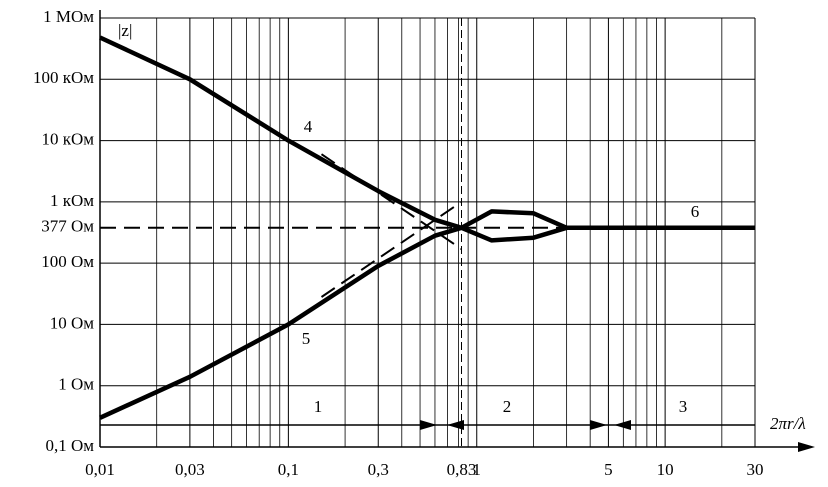  Describe the element at coordinates (755, 469) in the screenshot. I see `x-tick-label: 30` at that location.